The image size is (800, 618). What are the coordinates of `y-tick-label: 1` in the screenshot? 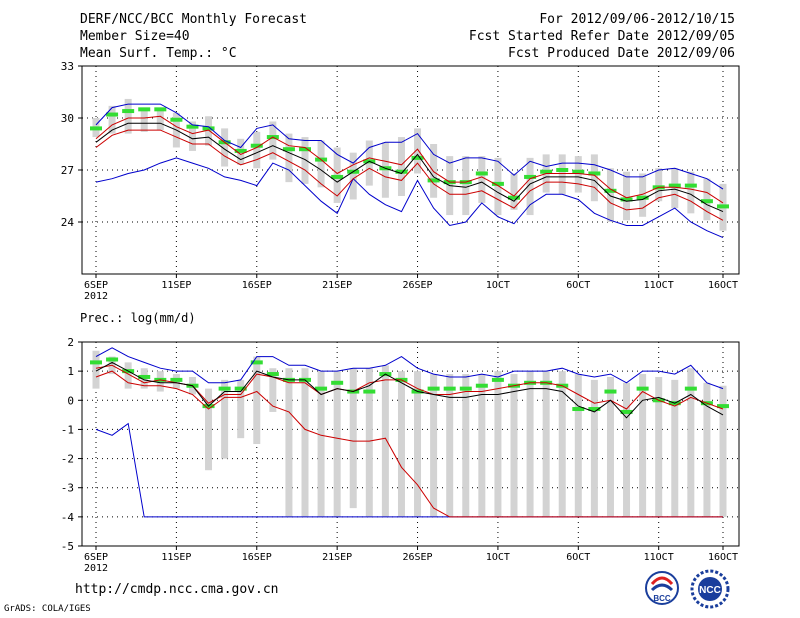 It's located at (70, 371).